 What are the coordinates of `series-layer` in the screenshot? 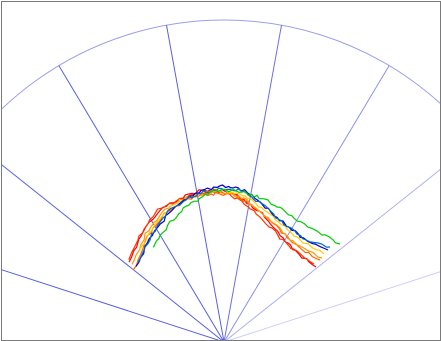 It's located at (234, 227).